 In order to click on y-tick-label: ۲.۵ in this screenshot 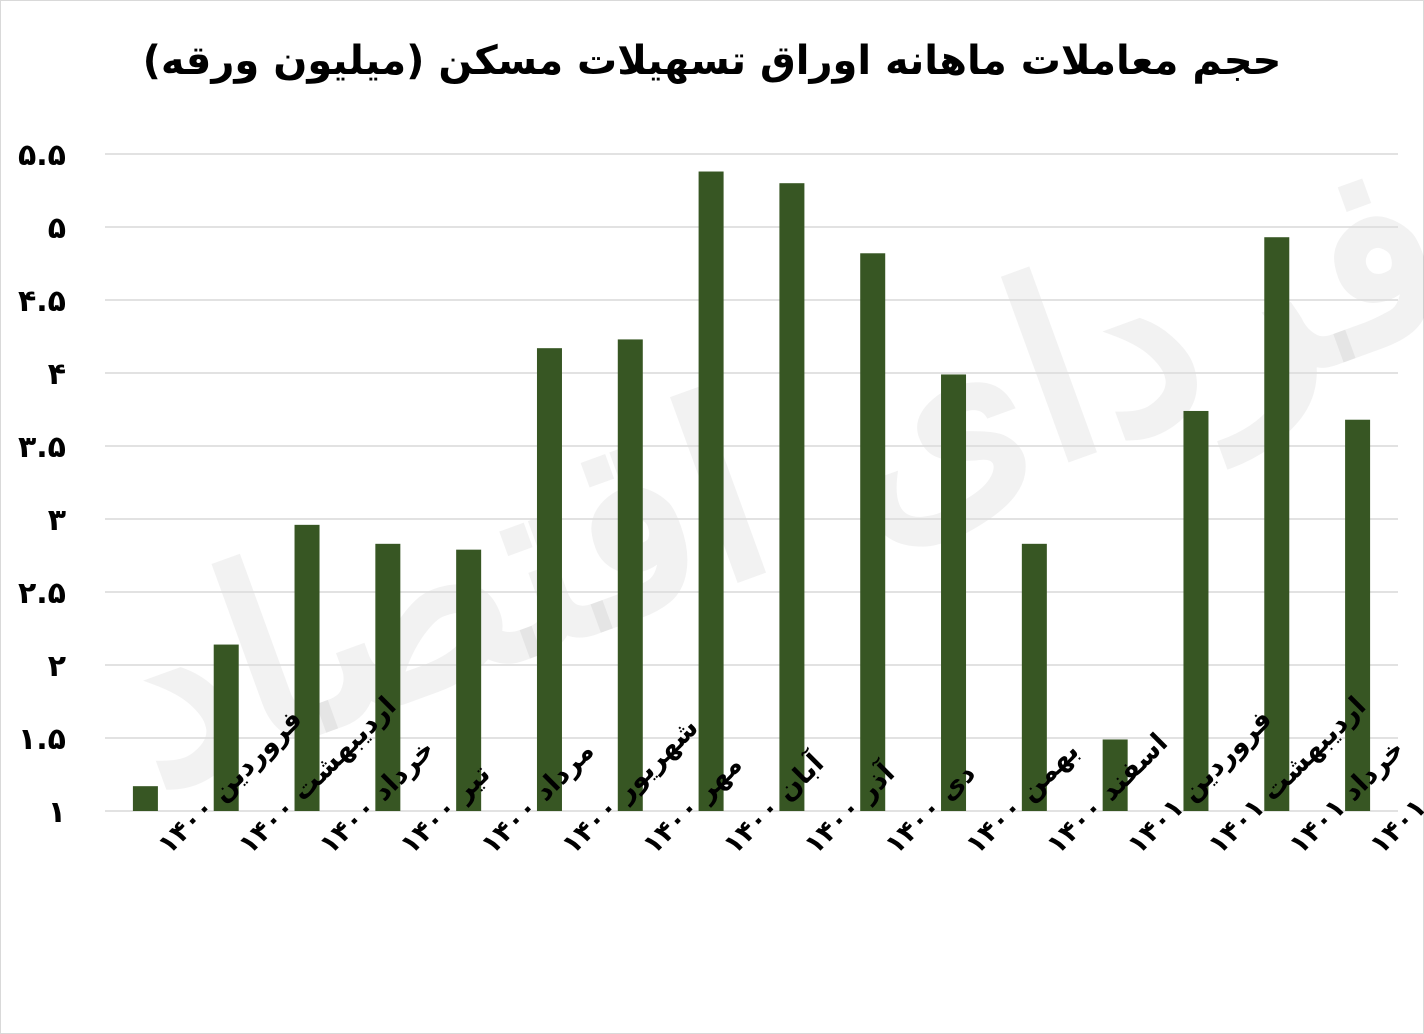, I will do `click(42, 593)`.